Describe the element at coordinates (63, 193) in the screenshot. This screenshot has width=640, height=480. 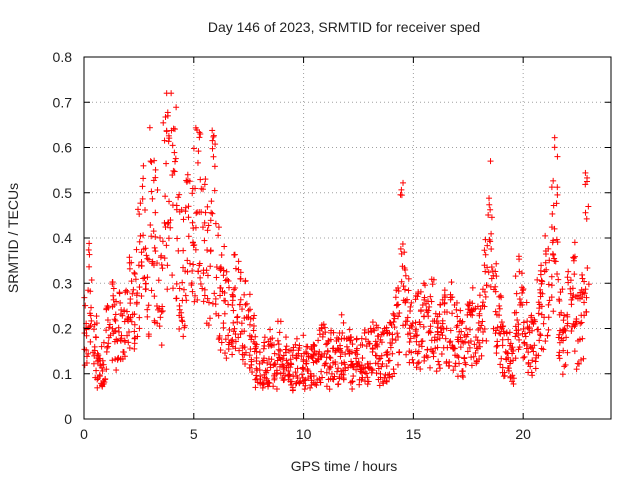
I see `y-tick-label: 0.5` at that location.